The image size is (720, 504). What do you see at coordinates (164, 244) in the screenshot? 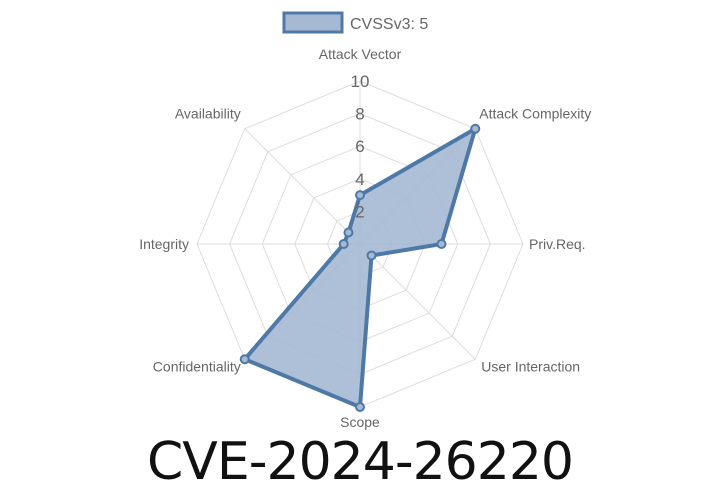
I see `axis-label: Integrity` at bounding box center [164, 244].